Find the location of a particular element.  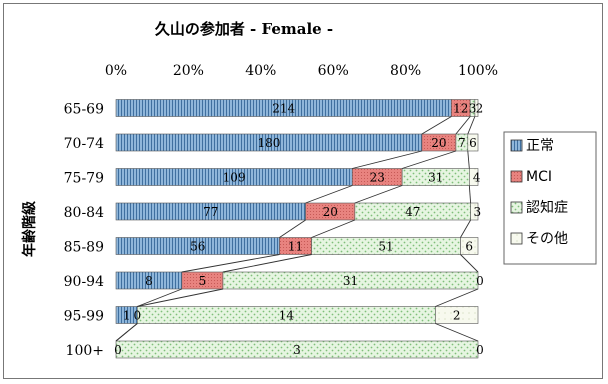

category-label: 80-84 is located at coordinates (84, 213).